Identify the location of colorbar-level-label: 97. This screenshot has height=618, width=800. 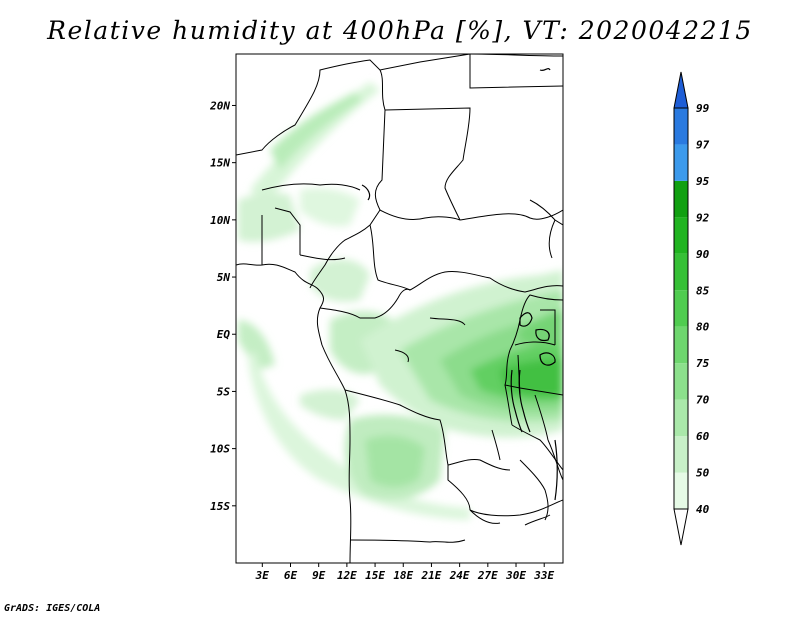
(703, 144).